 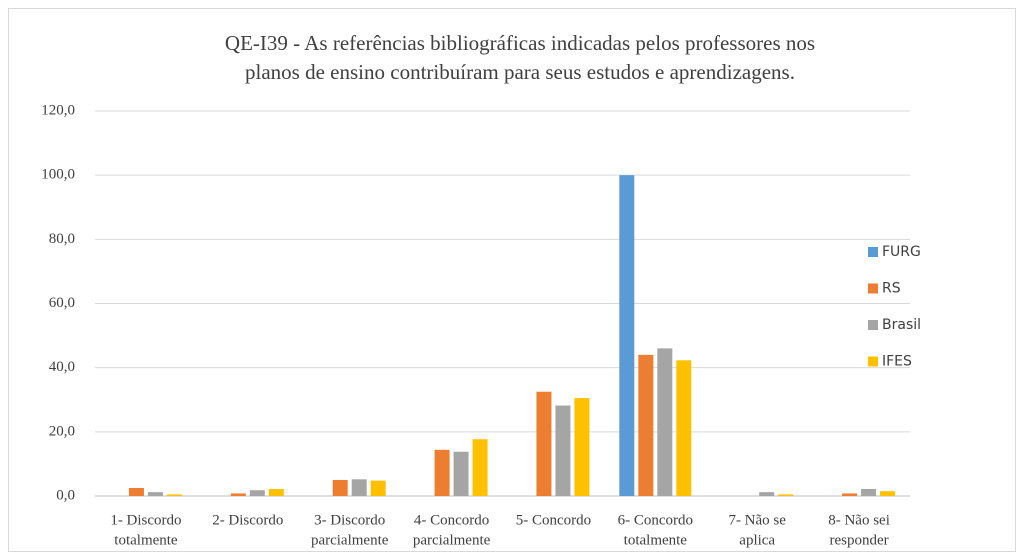 I want to click on x-tick-label: 1- Discordo, so click(x=145, y=520).